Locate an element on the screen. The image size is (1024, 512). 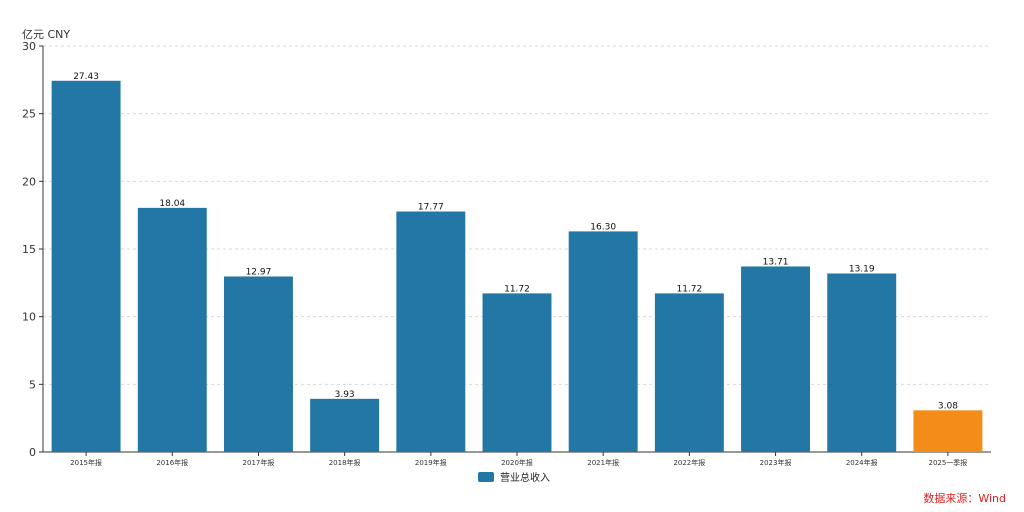
bar-value-label: 18.04 is located at coordinates (172, 204).